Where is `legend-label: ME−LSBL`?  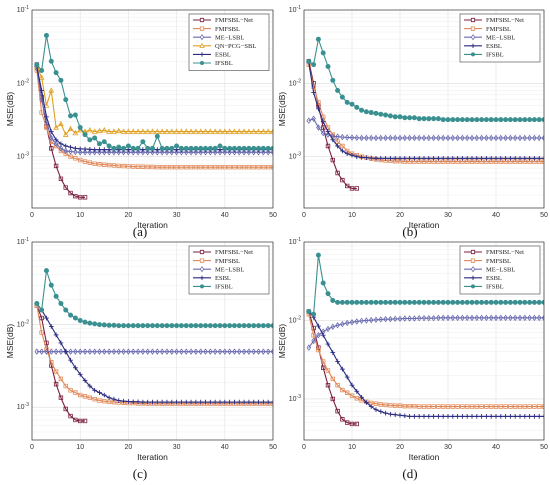
legend-label: ME−LSBL is located at coordinates (229, 37).